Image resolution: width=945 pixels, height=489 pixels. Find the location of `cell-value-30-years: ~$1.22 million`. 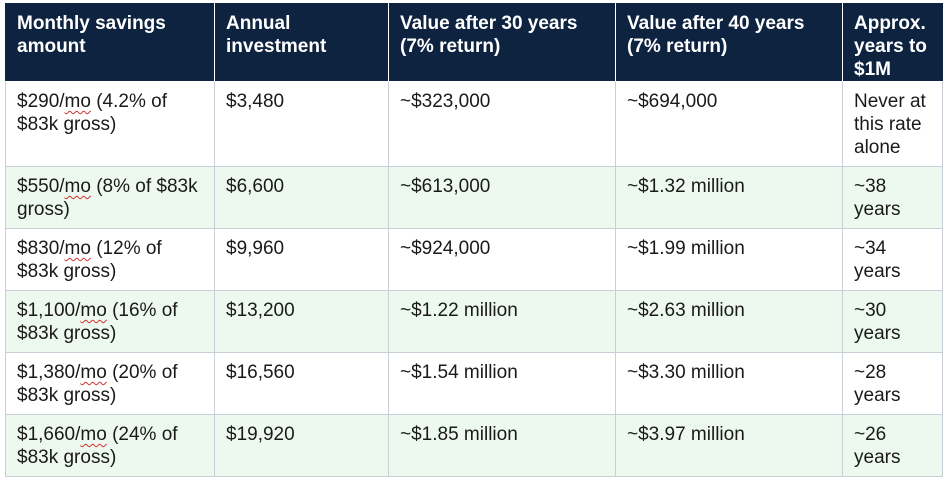

cell-value-30-years: ~$1.22 million is located at coordinates (502, 321).